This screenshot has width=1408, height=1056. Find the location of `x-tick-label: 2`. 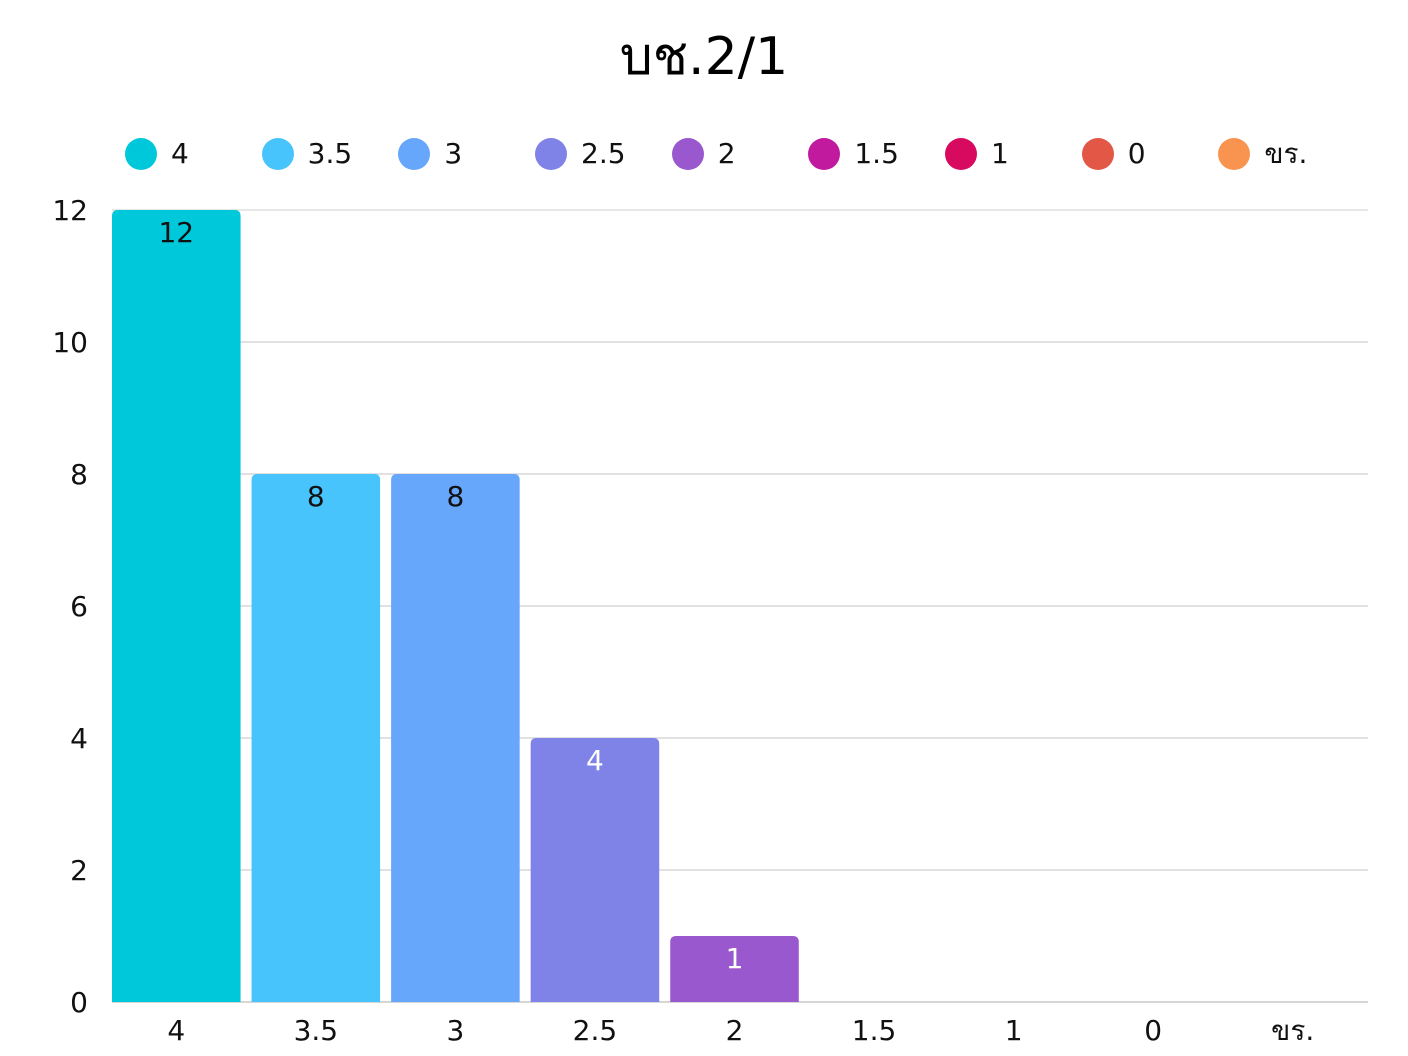

x-tick-label: 2 is located at coordinates (735, 1030).